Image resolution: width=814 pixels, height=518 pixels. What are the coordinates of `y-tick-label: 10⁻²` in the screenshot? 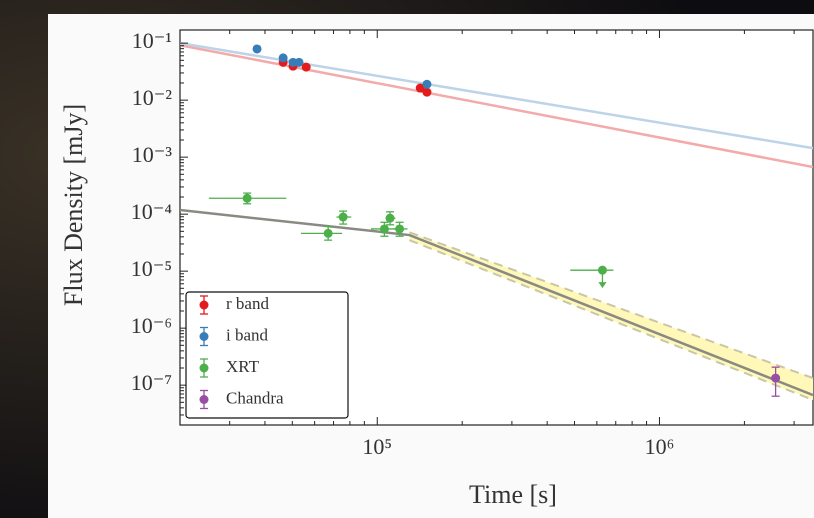 It's located at (152, 97).